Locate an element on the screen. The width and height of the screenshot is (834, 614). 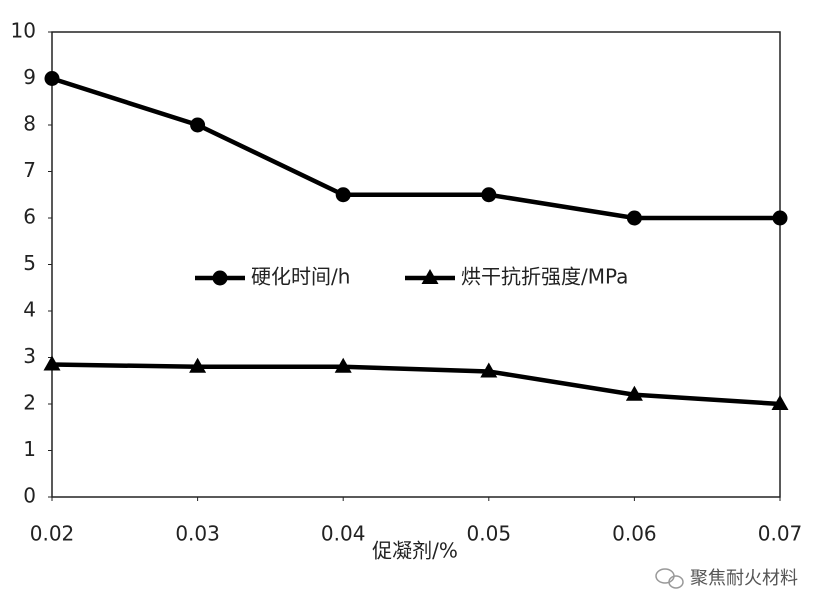
watermark: 聚焦耐火材料 is located at coordinates (744, 578).